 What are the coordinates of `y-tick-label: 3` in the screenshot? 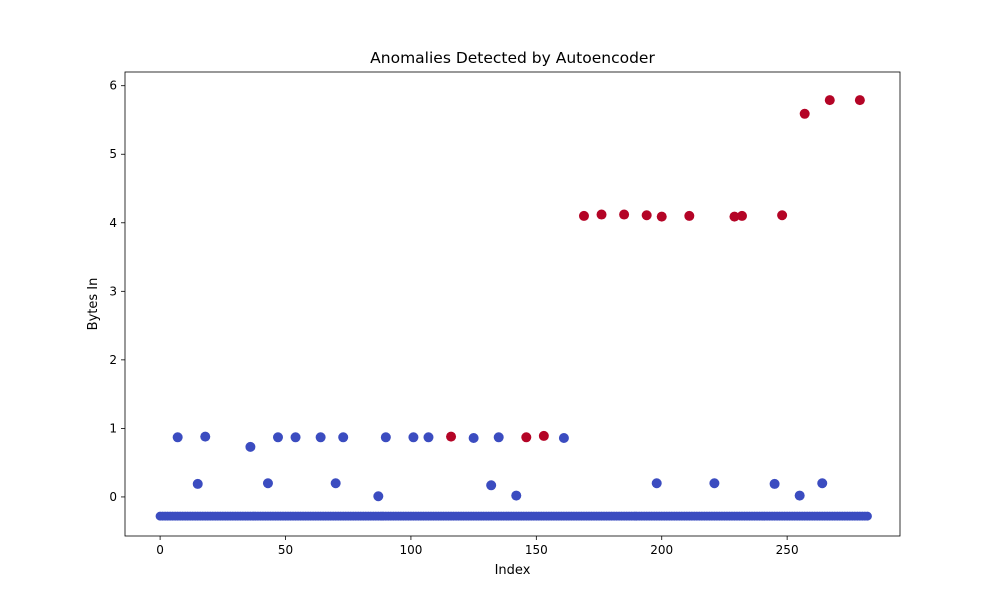 It's located at (113, 291).